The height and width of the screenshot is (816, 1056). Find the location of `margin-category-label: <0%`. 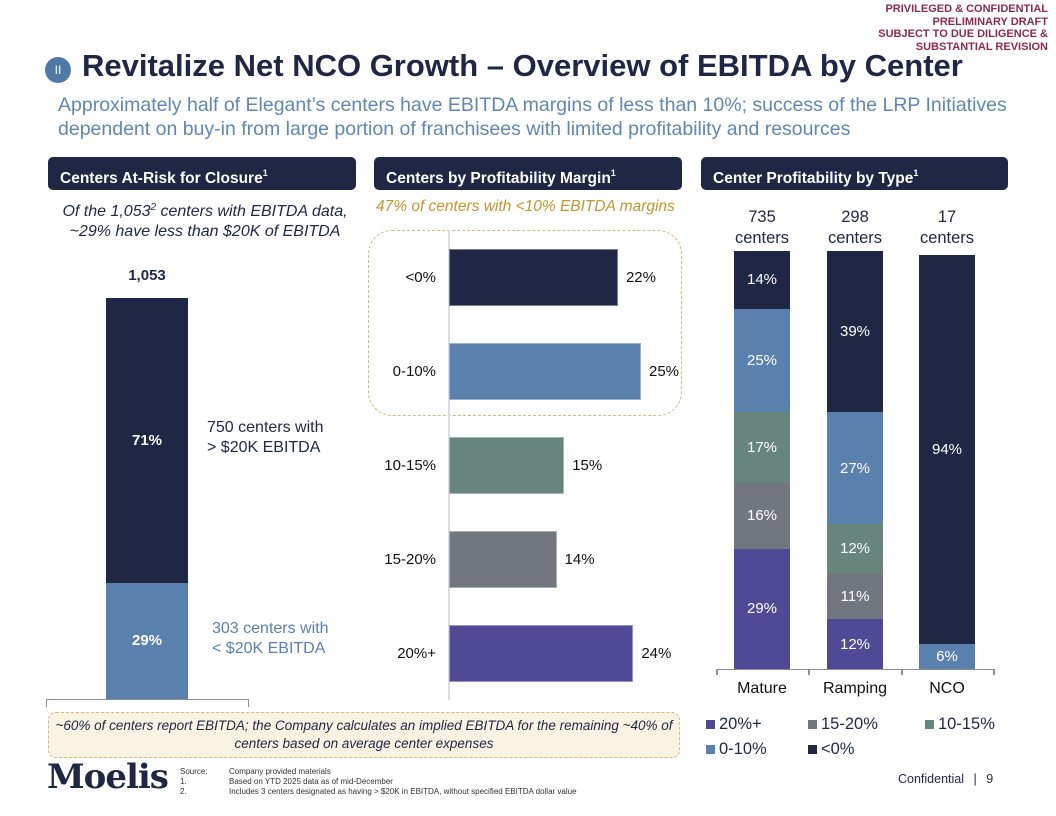

margin-category-label: <0% is located at coordinates (420, 277).